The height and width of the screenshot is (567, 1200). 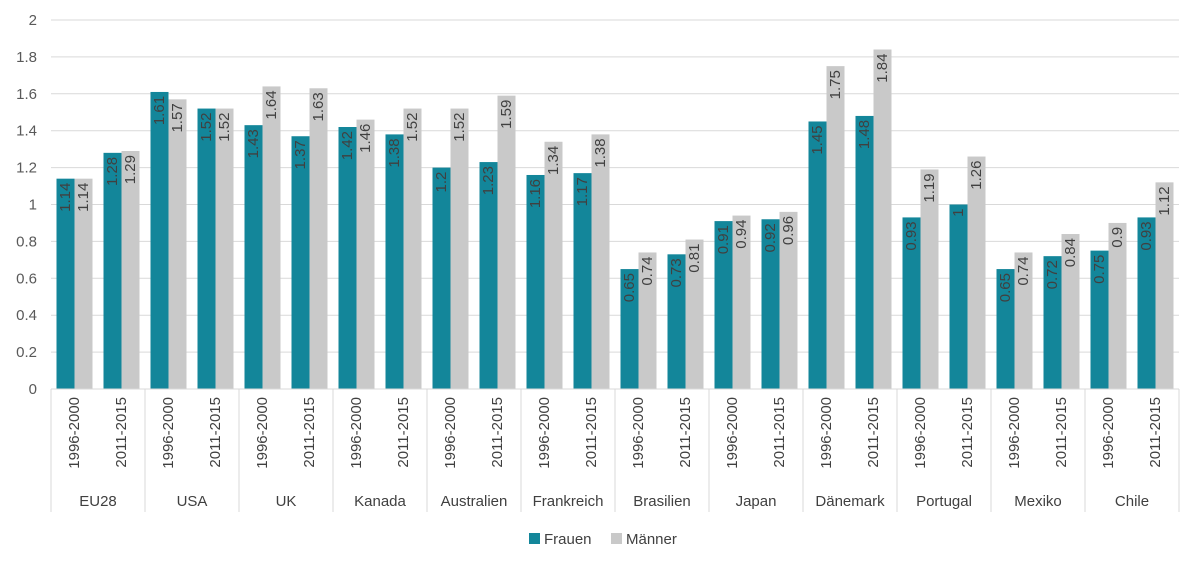 I want to click on data-label: 1.34, so click(x=553, y=160).